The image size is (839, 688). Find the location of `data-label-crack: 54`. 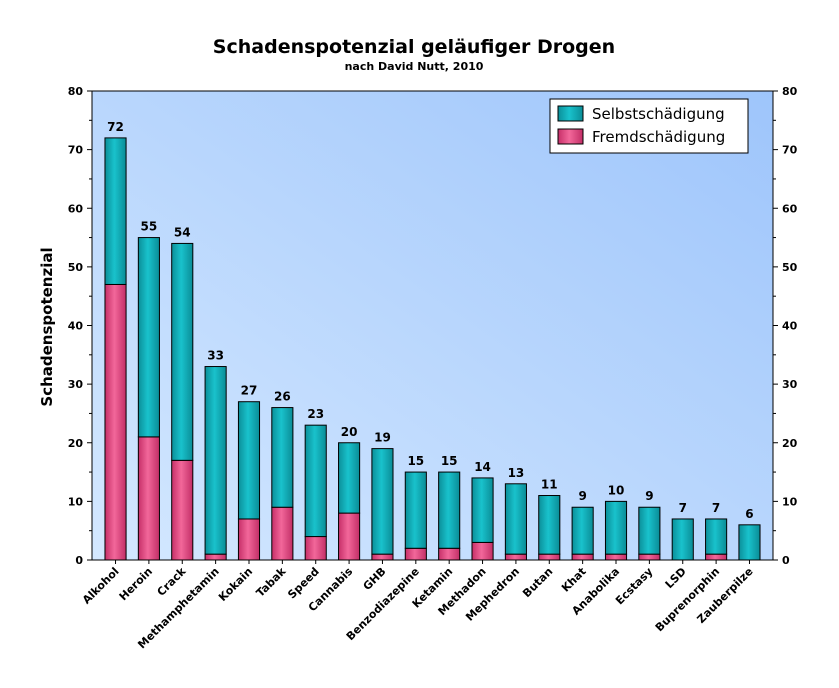

data-label-crack: 54 is located at coordinates (182, 232).